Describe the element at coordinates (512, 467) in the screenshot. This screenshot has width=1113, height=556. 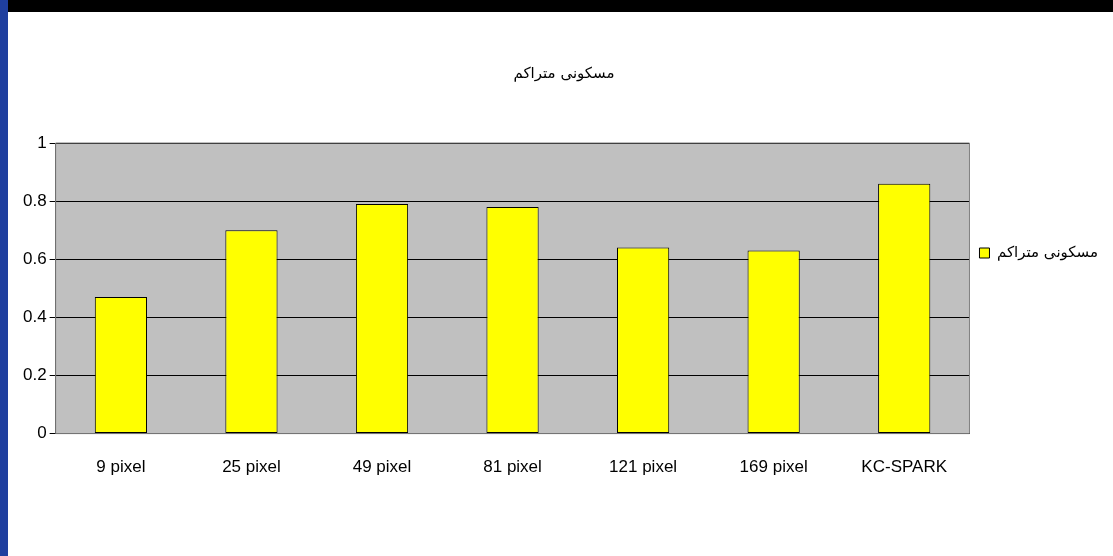
I see `x-tick-label: 81 pixel` at that location.